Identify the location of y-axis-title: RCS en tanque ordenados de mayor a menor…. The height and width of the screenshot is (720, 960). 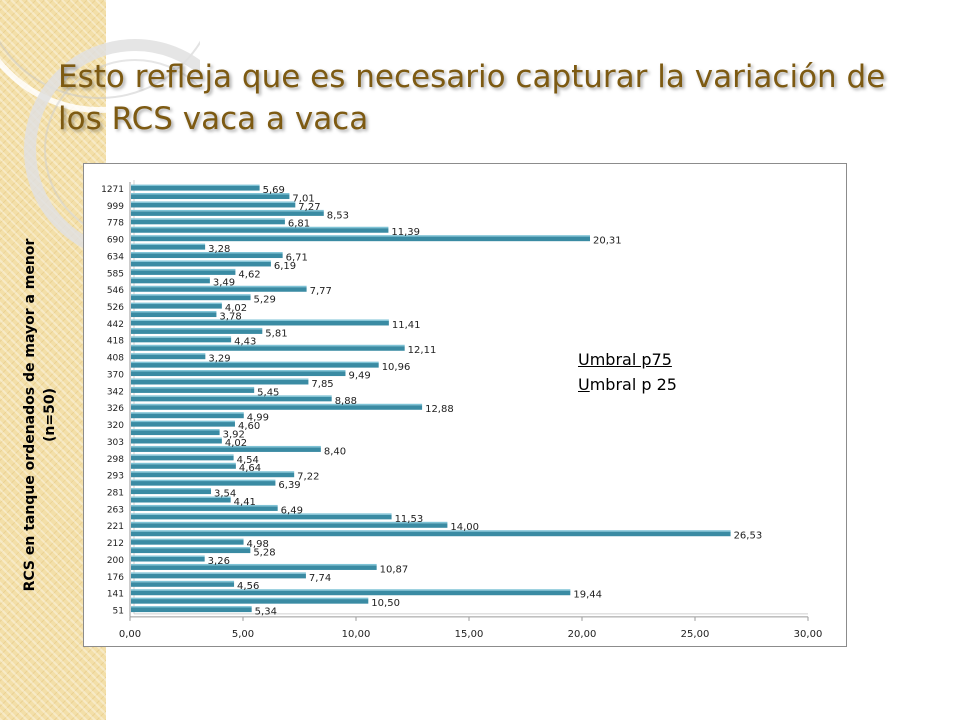
(48, 415).